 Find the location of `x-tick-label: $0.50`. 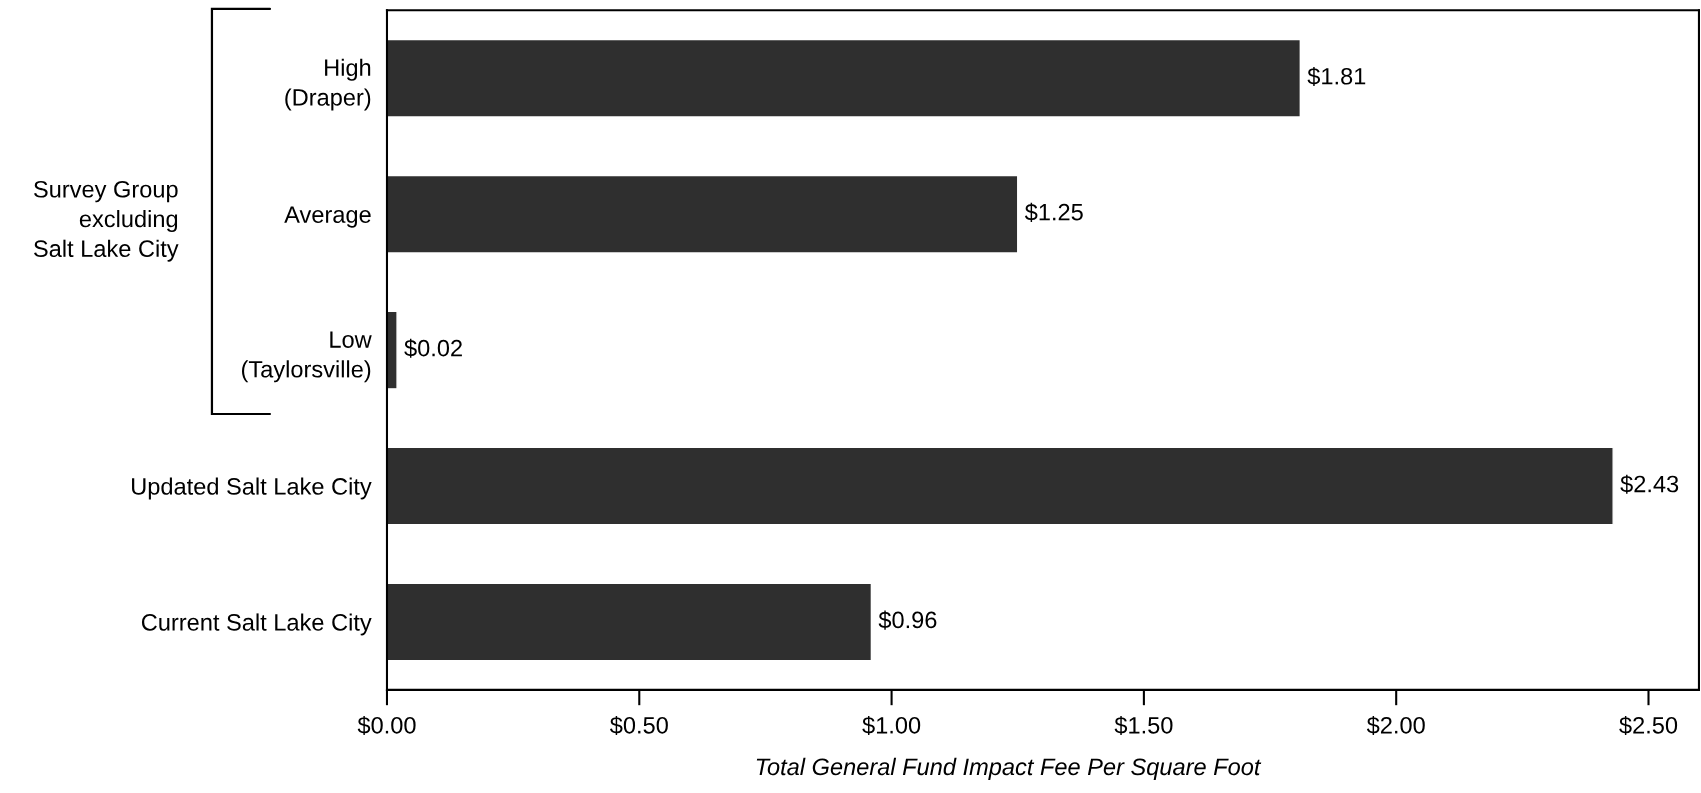

x-tick-label: $0.50 is located at coordinates (639, 725).